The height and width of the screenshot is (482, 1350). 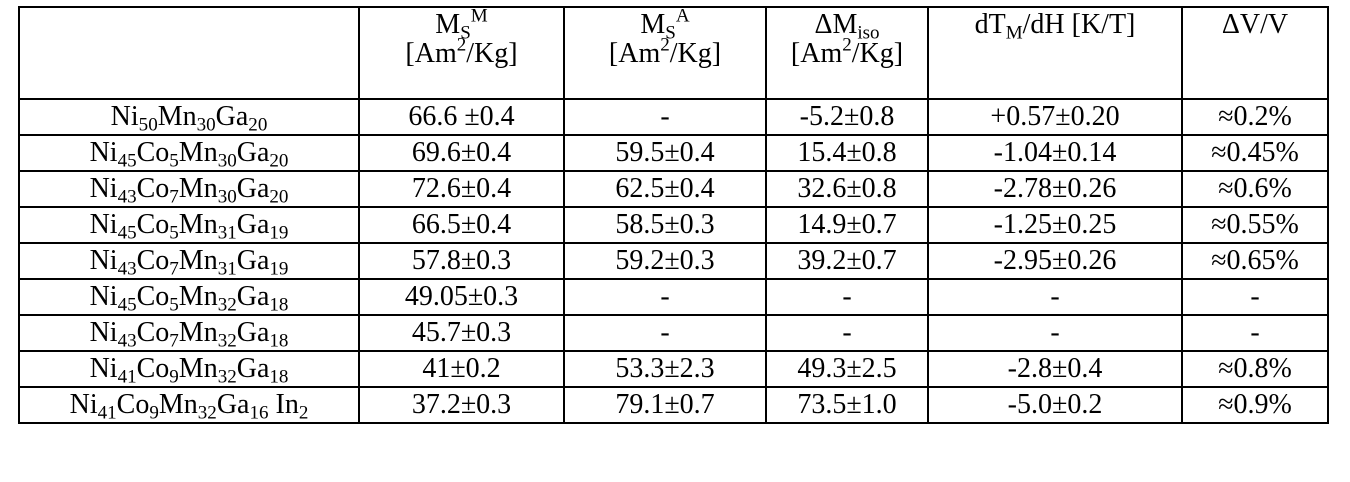 I want to click on header-ms-m-unit-a: [Am, so click(x=431, y=54).